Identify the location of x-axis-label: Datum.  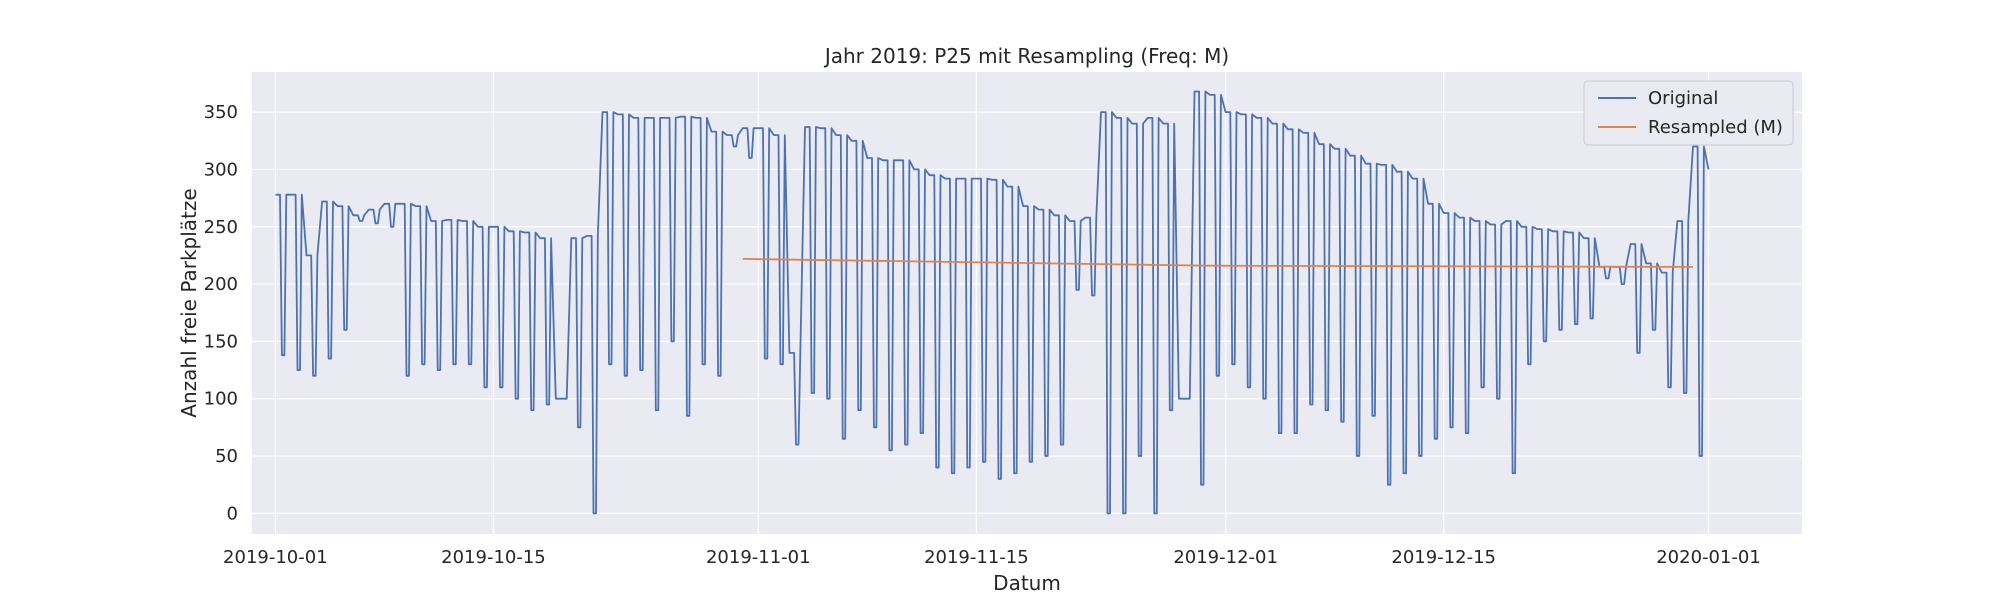
(1027, 583).